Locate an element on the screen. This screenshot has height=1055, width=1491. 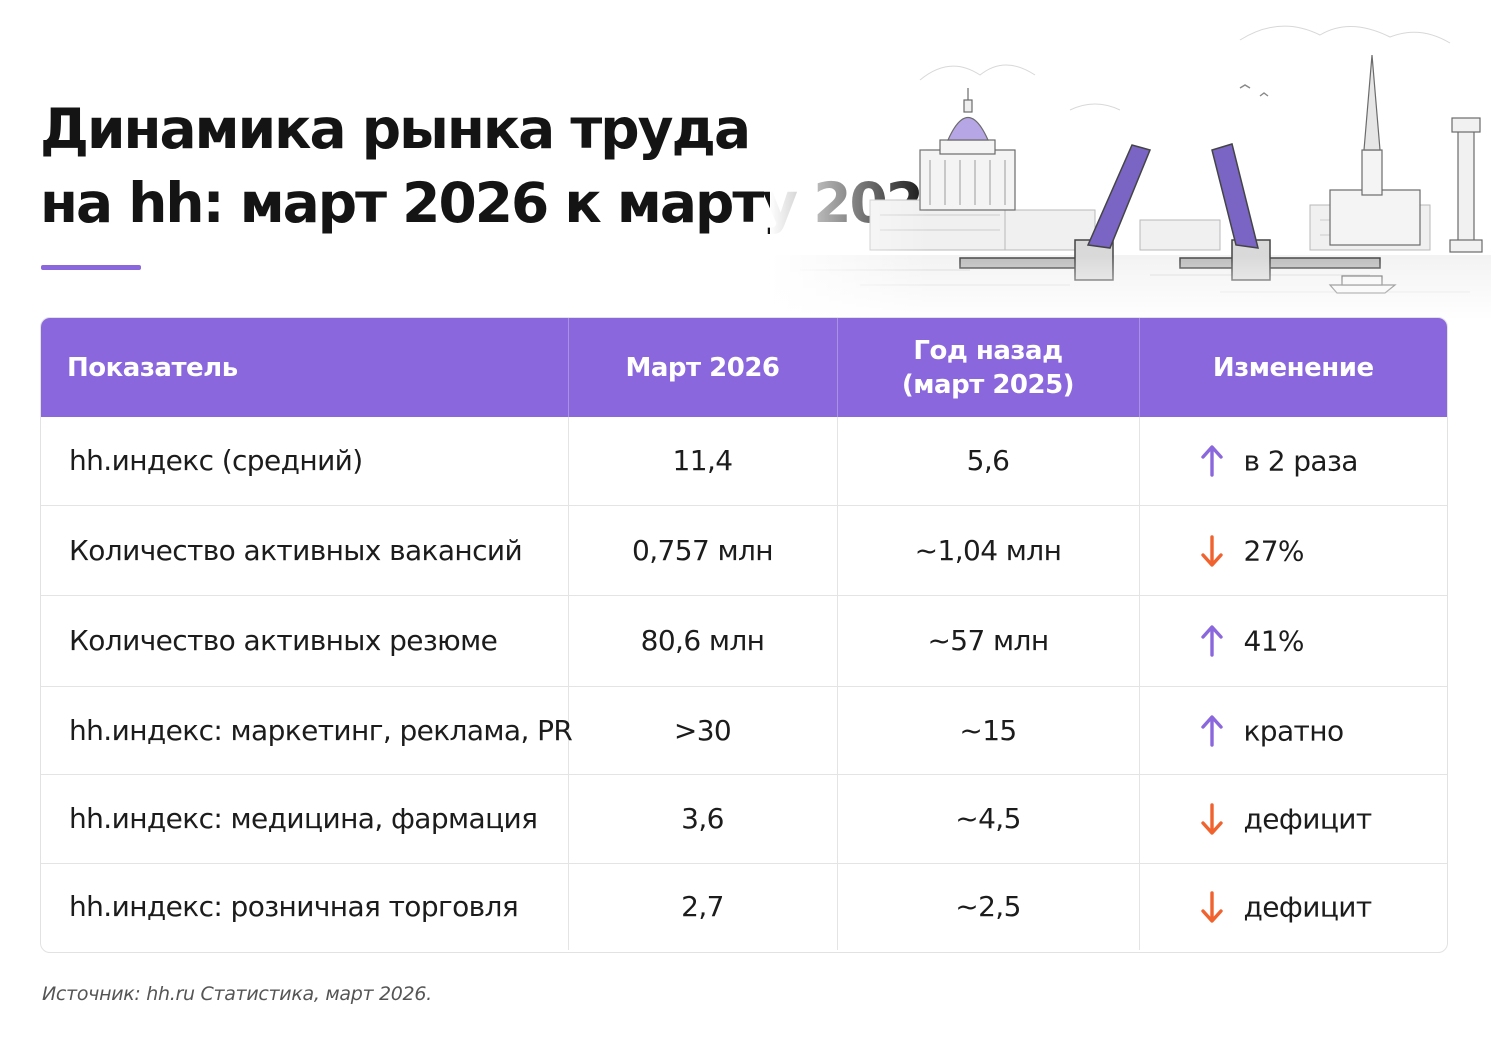
change-label: кратно is located at coordinates (1294, 730).